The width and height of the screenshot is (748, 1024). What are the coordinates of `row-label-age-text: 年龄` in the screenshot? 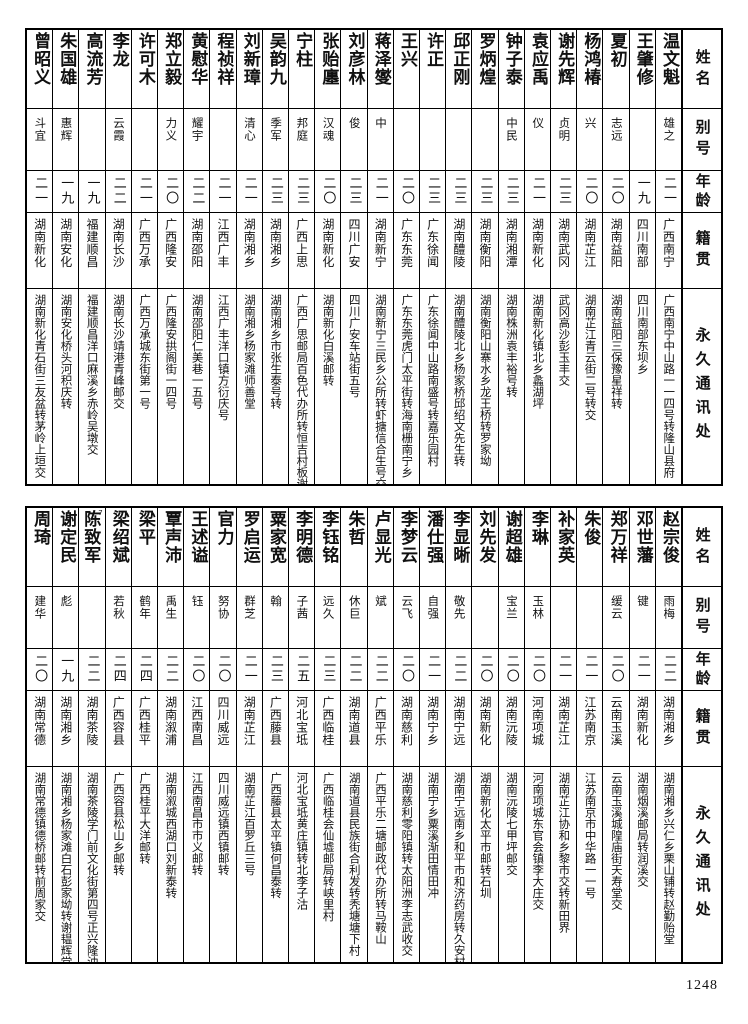 It's located at (702, 192).